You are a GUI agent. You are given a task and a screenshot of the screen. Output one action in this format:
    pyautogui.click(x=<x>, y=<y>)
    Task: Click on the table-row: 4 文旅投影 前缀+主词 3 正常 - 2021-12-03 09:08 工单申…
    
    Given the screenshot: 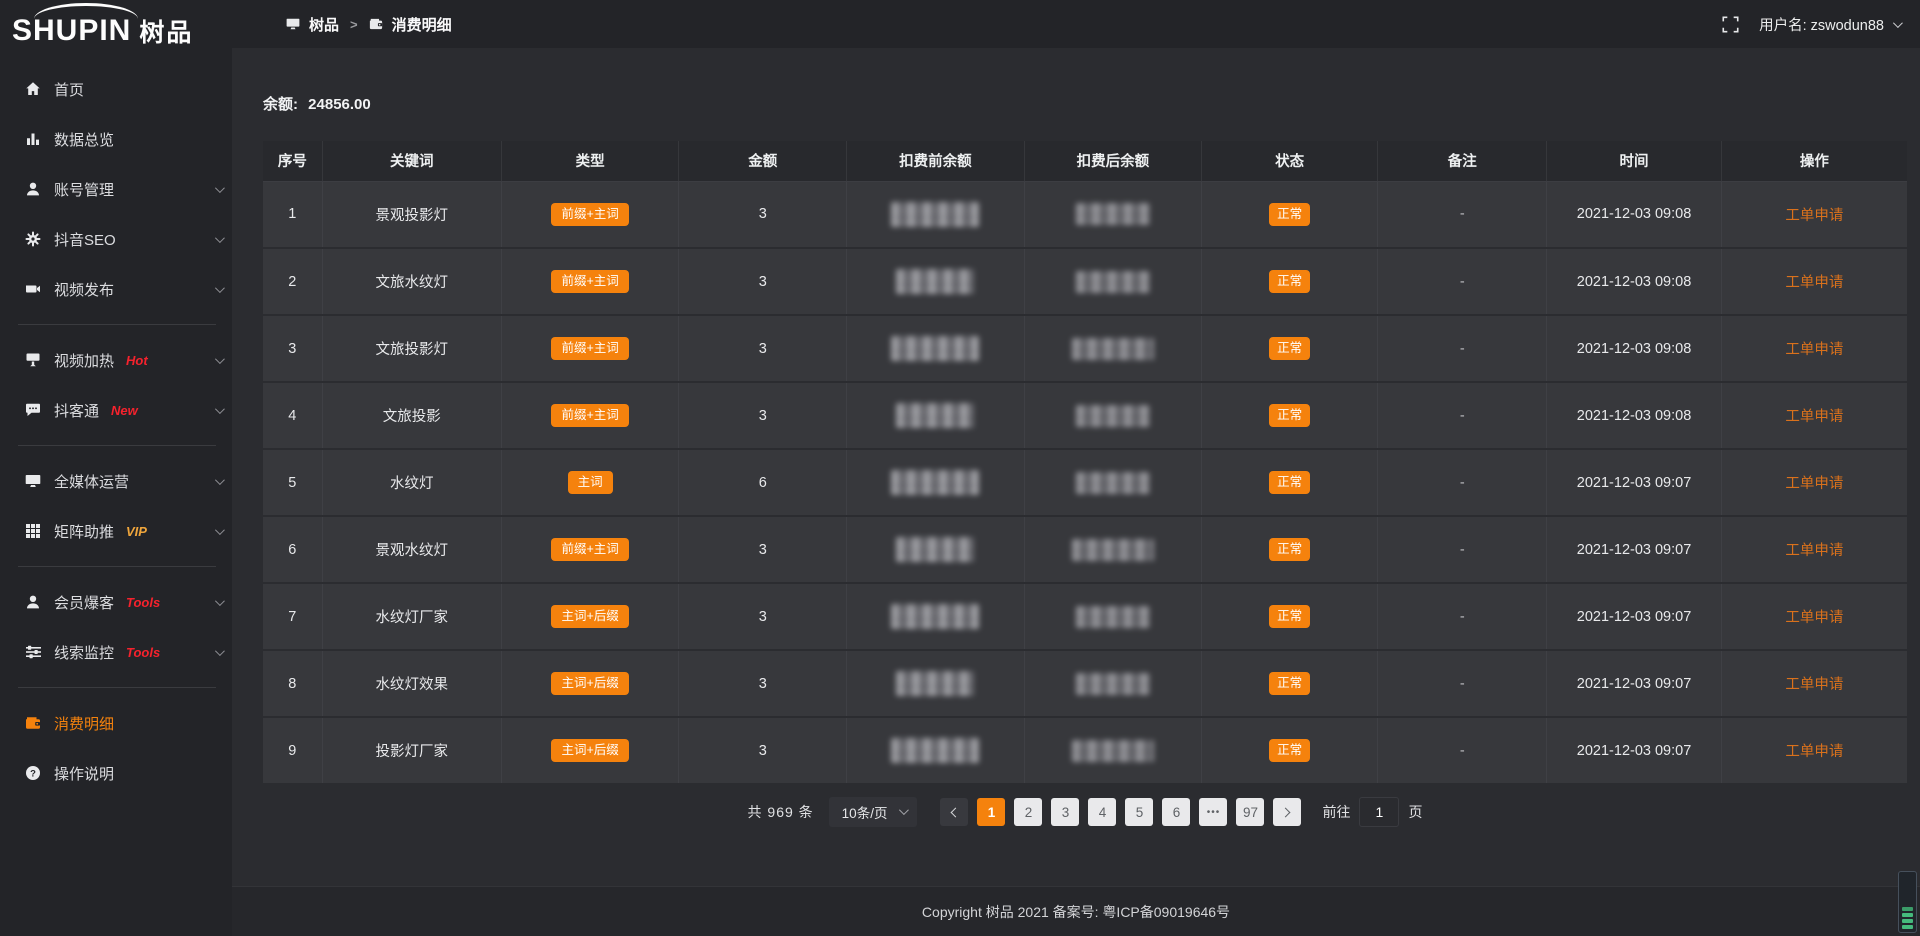 What is the action you would take?
    pyautogui.click(x=1085, y=416)
    